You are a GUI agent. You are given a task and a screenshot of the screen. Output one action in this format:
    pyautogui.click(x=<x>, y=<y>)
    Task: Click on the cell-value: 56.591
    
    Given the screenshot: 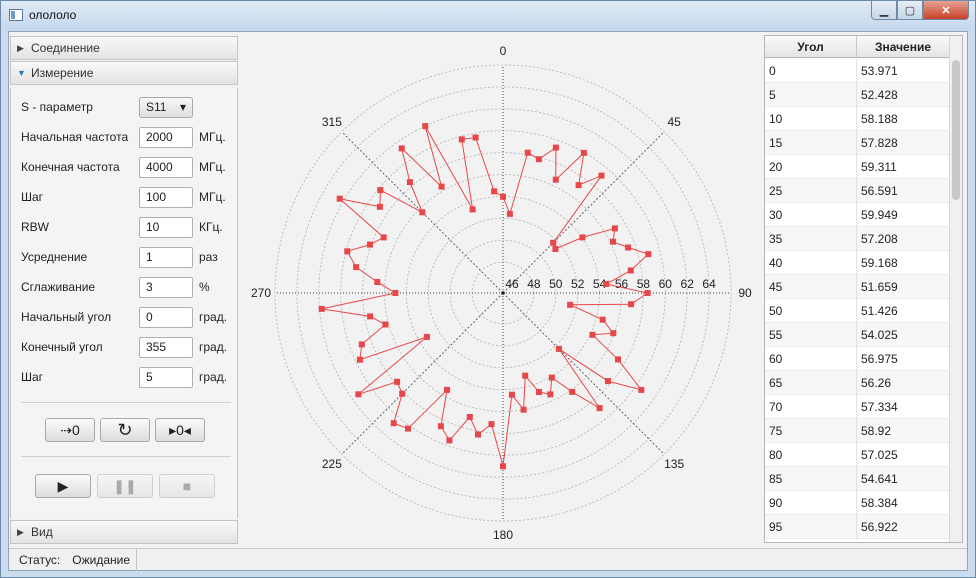 What is the action you would take?
    pyautogui.click(x=903, y=191)
    